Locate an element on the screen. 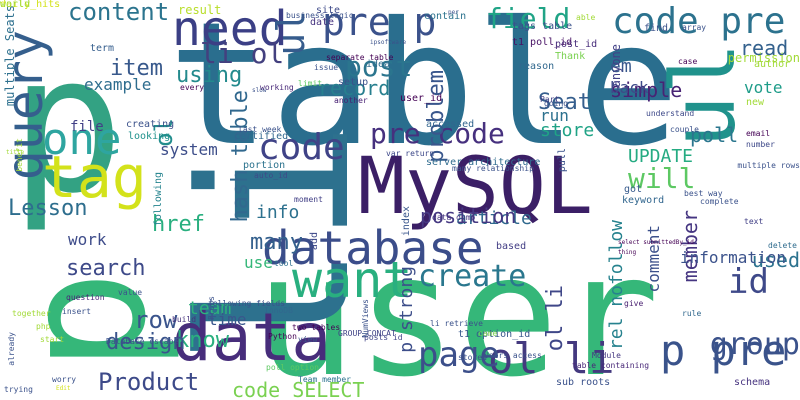 This screenshot has height=400, width=800. cloud-word: anyone is located at coordinates (616, 66).